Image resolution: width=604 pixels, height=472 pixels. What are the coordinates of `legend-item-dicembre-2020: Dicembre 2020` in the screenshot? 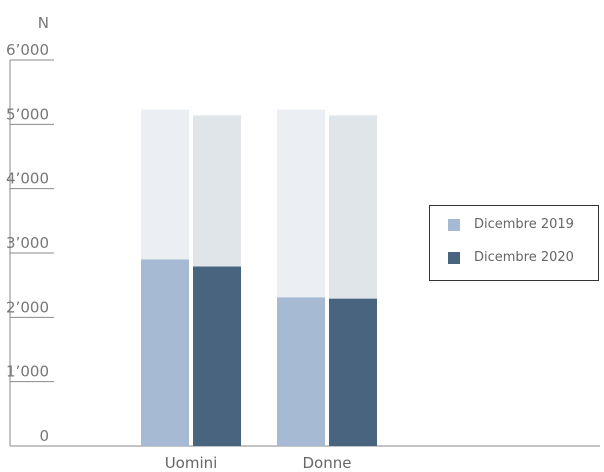 It's located at (511, 257).